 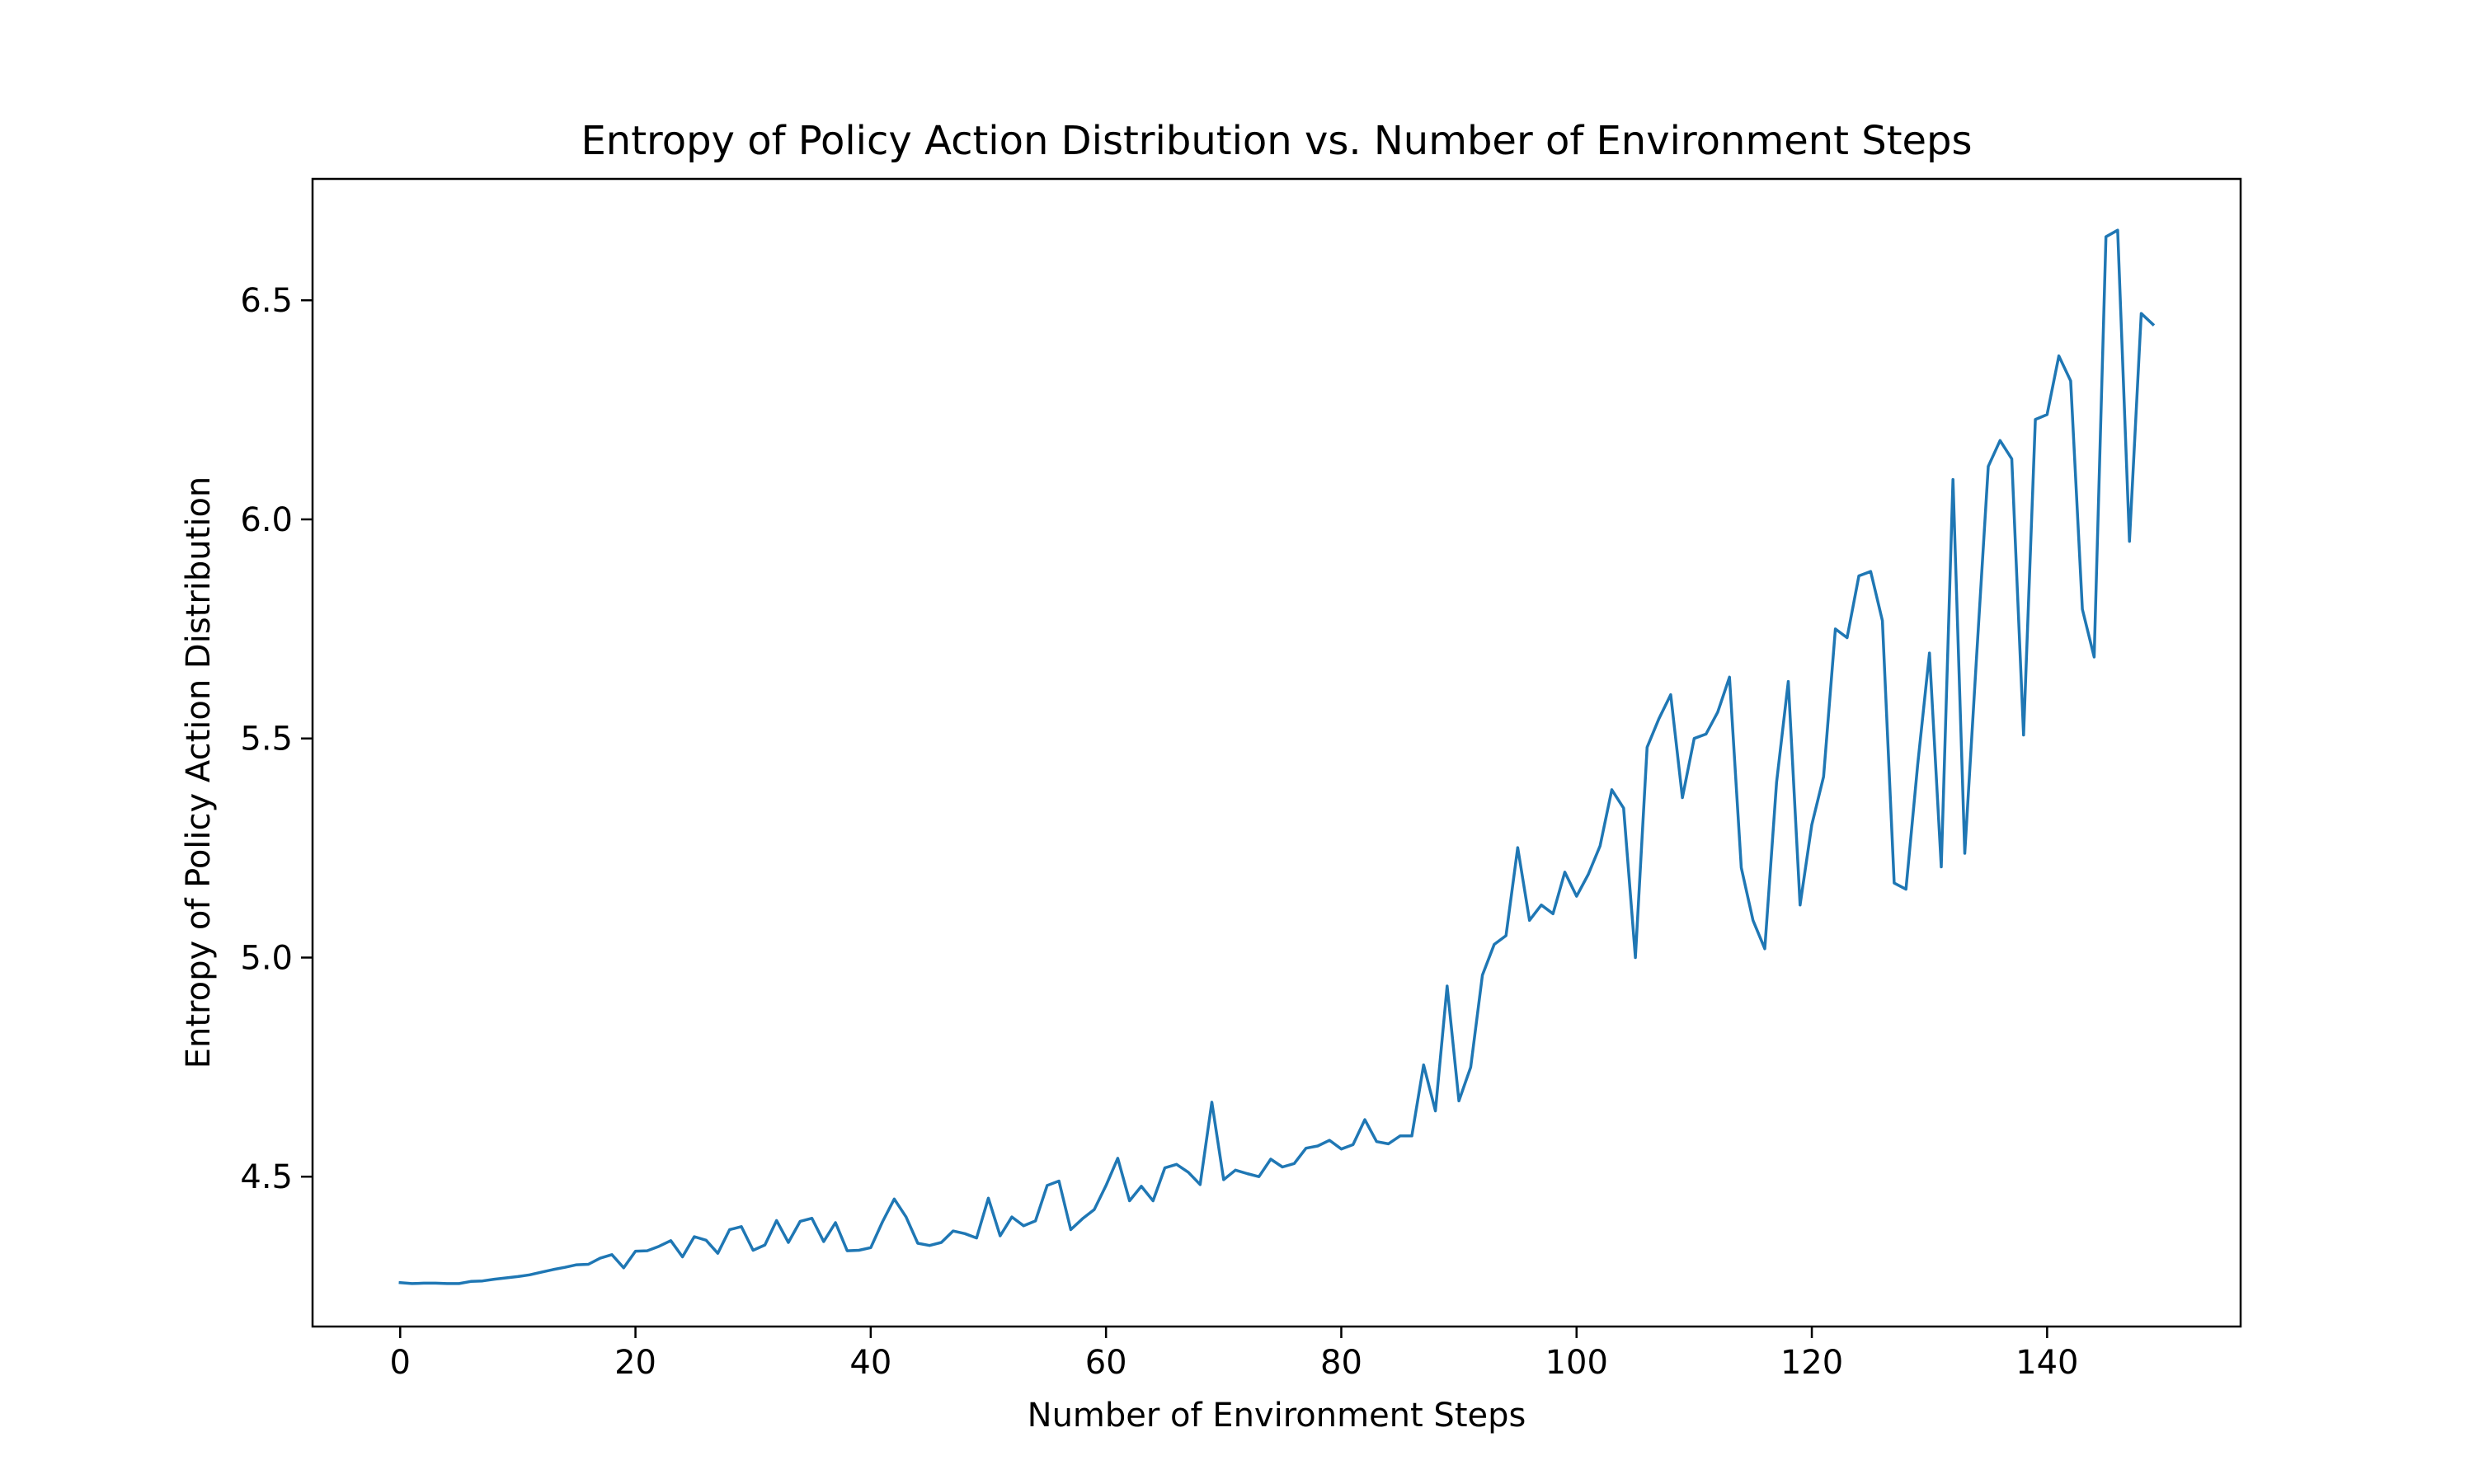 What do you see at coordinates (635, 1363) in the screenshot?
I see `x-tick-label: 20` at bounding box center [635, 1363].